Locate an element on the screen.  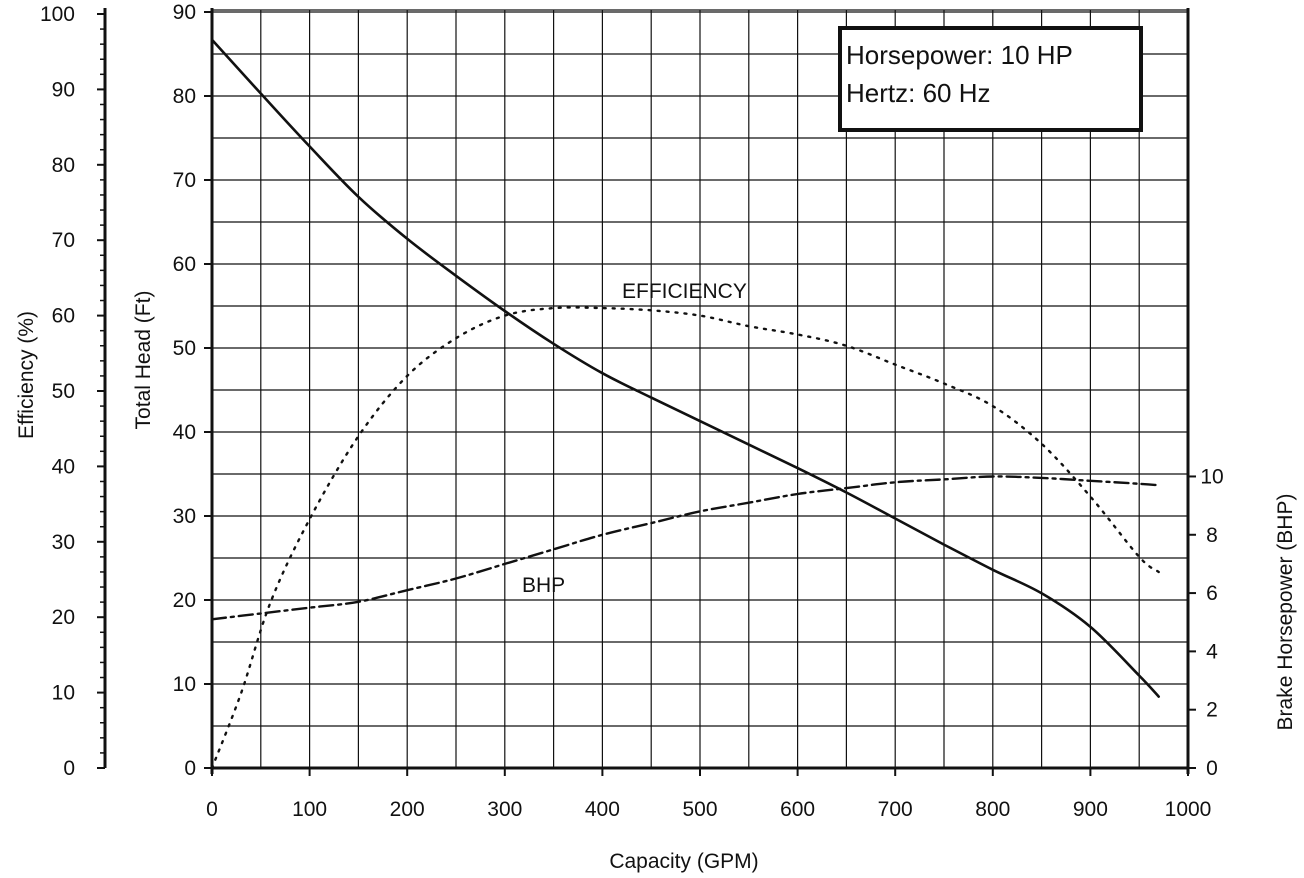
info-box: Horsepower: 10 HP Hertz: 60 Hz is located at coordinates (990, 79).